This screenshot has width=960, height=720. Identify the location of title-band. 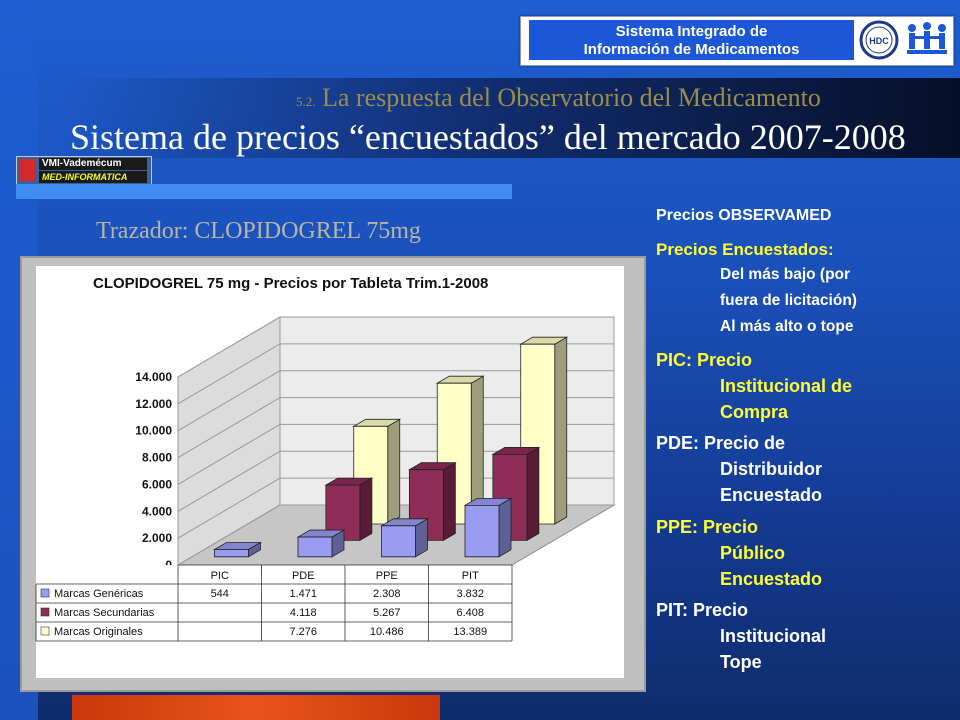
(510, 118).